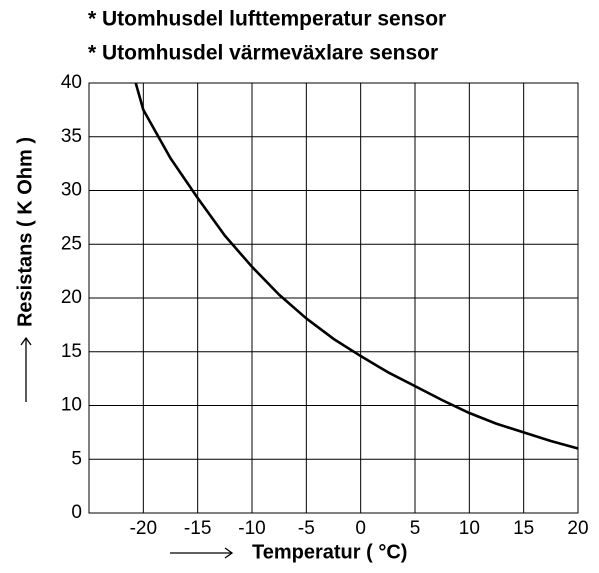  I want to click on y-tick-label: 5, so click(76, 458).